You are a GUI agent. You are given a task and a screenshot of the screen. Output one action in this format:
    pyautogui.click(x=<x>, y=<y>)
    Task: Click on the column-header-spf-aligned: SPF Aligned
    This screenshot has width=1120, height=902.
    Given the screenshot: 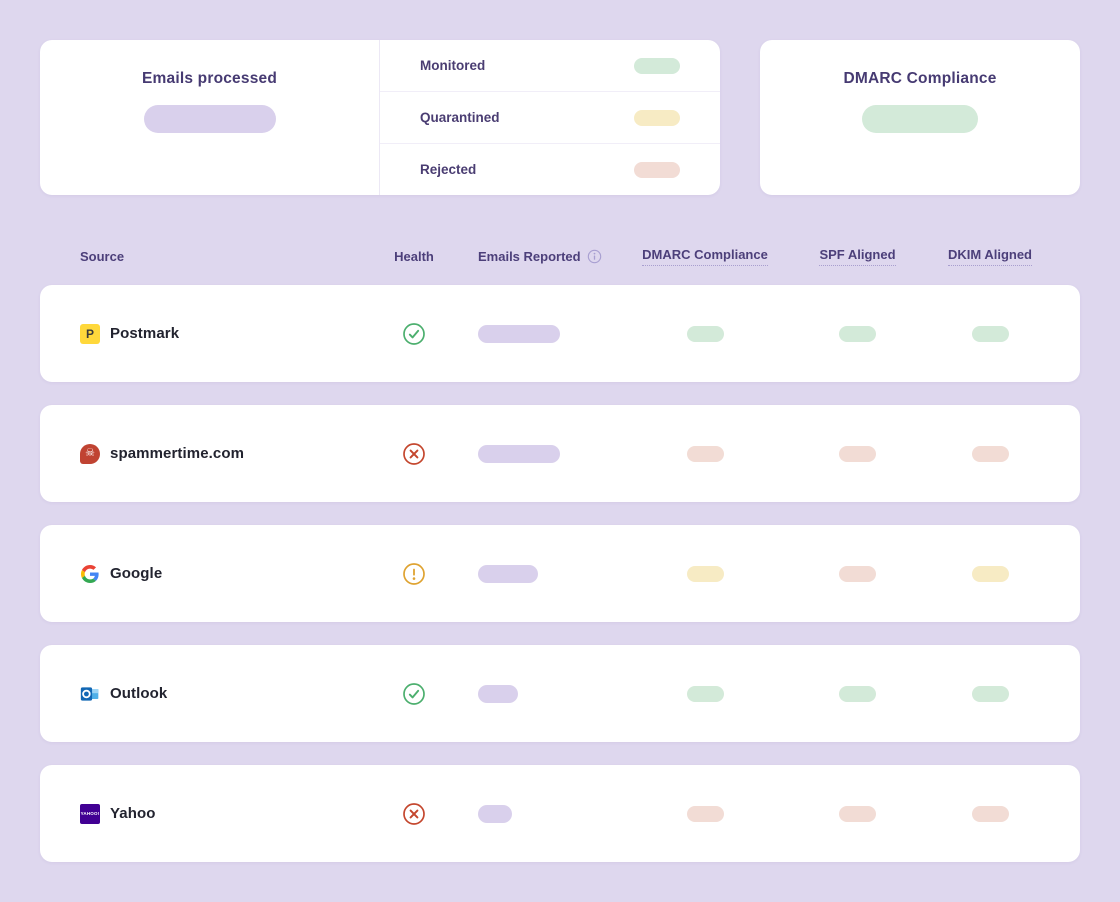 What is the action you would take?
    pyautogui.click(x=857, y=256)
    